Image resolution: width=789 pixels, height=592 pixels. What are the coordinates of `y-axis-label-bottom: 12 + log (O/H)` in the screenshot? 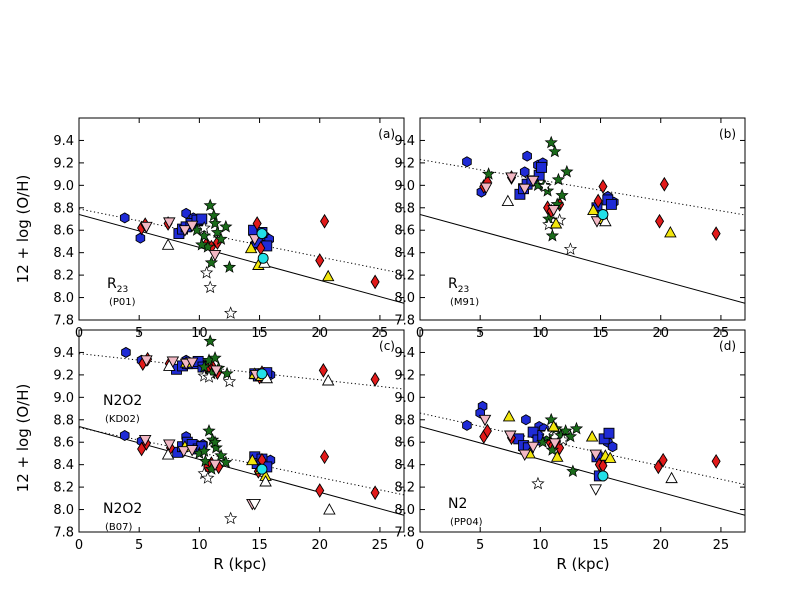 It's located at (23, 438).